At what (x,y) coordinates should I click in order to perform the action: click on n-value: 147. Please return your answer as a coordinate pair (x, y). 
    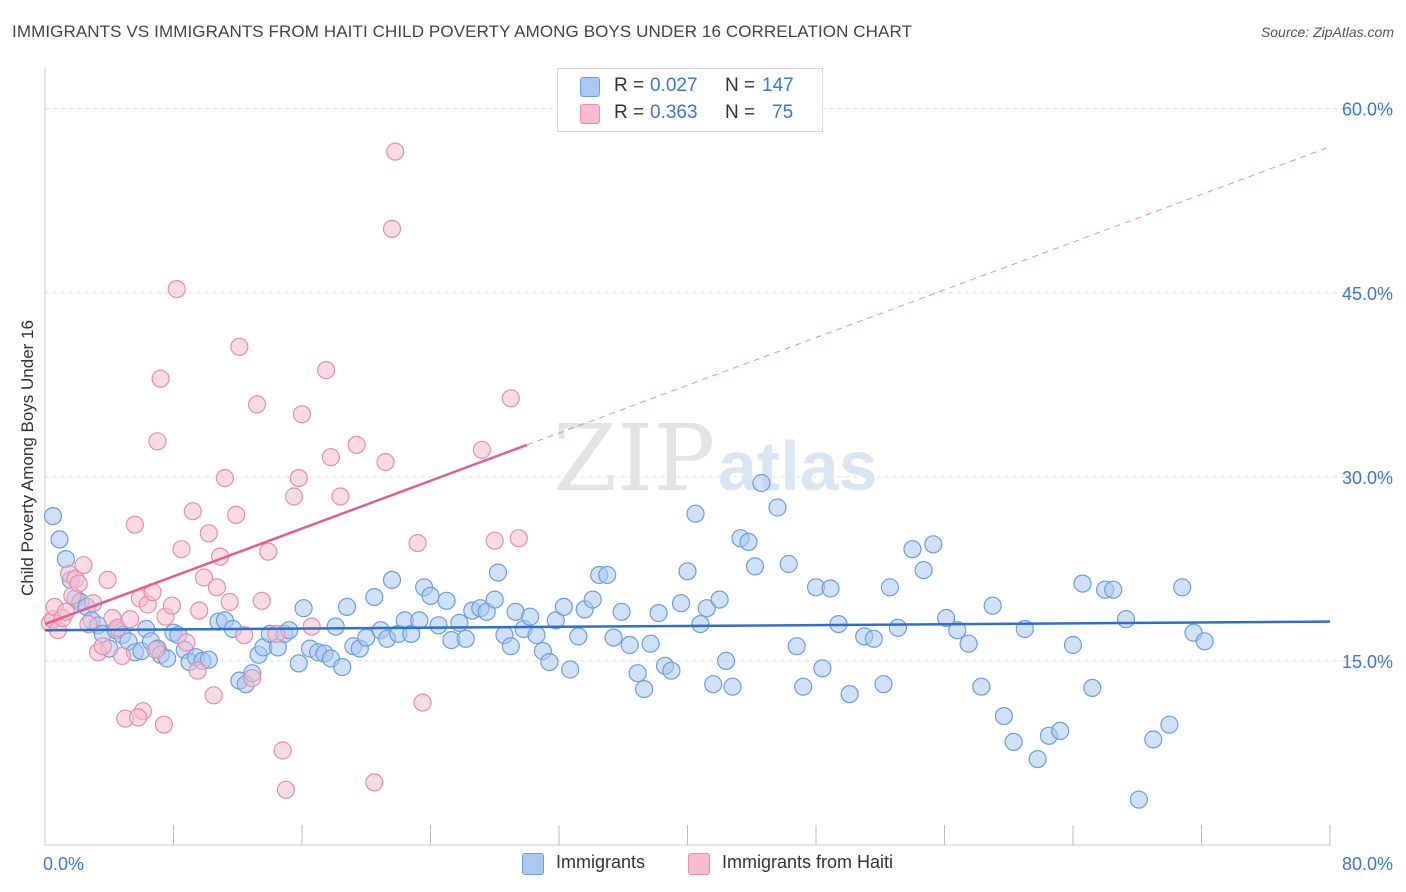
    Looking at the image, I should click on (778, 85).